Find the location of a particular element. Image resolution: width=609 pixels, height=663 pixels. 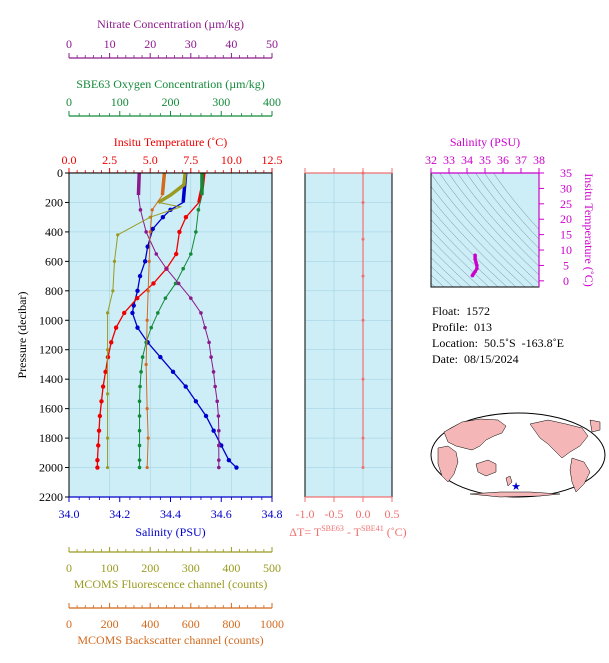

ts-y-tick-label: 0 is located at coordinates (566, 281).